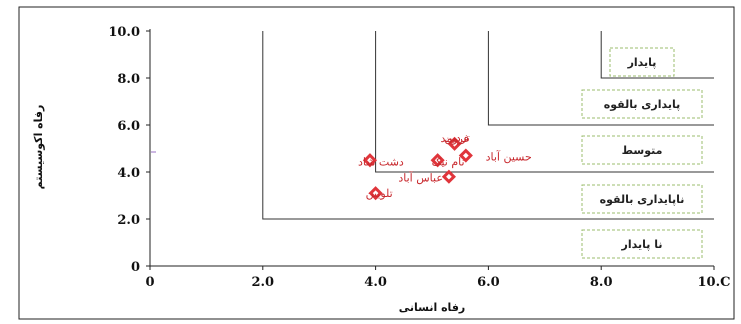 The image size is (741, 324). I want to click on data-point-label: دشت شاد, so click(381, 161).